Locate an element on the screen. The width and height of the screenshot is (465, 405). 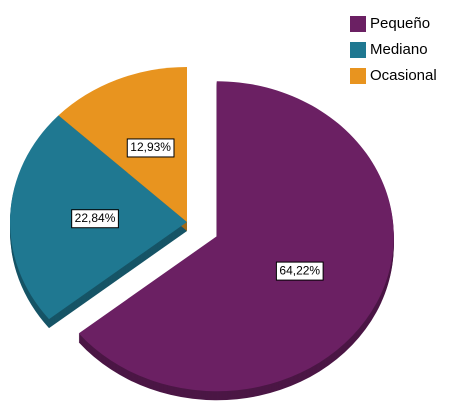
slice is located at coordinates (122, 144).